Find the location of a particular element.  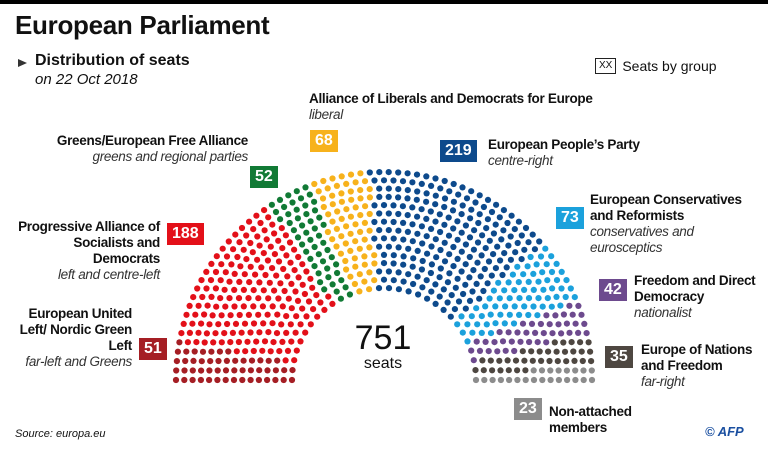

source: Source: europa.eu is located at coordinates (60, 434).